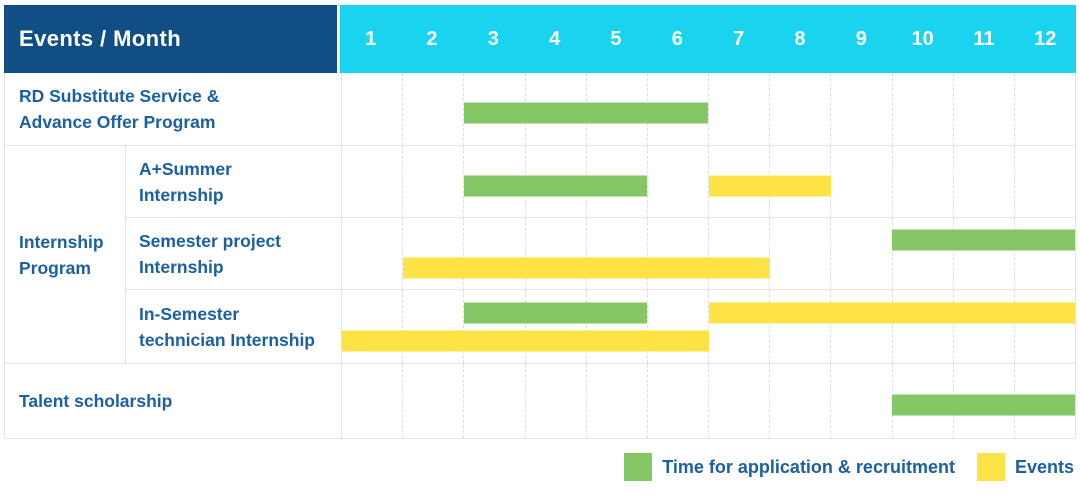 The height and width of the screenshot is (494, 1080). I want to click on month-header-4: 4, so click(555, 38).